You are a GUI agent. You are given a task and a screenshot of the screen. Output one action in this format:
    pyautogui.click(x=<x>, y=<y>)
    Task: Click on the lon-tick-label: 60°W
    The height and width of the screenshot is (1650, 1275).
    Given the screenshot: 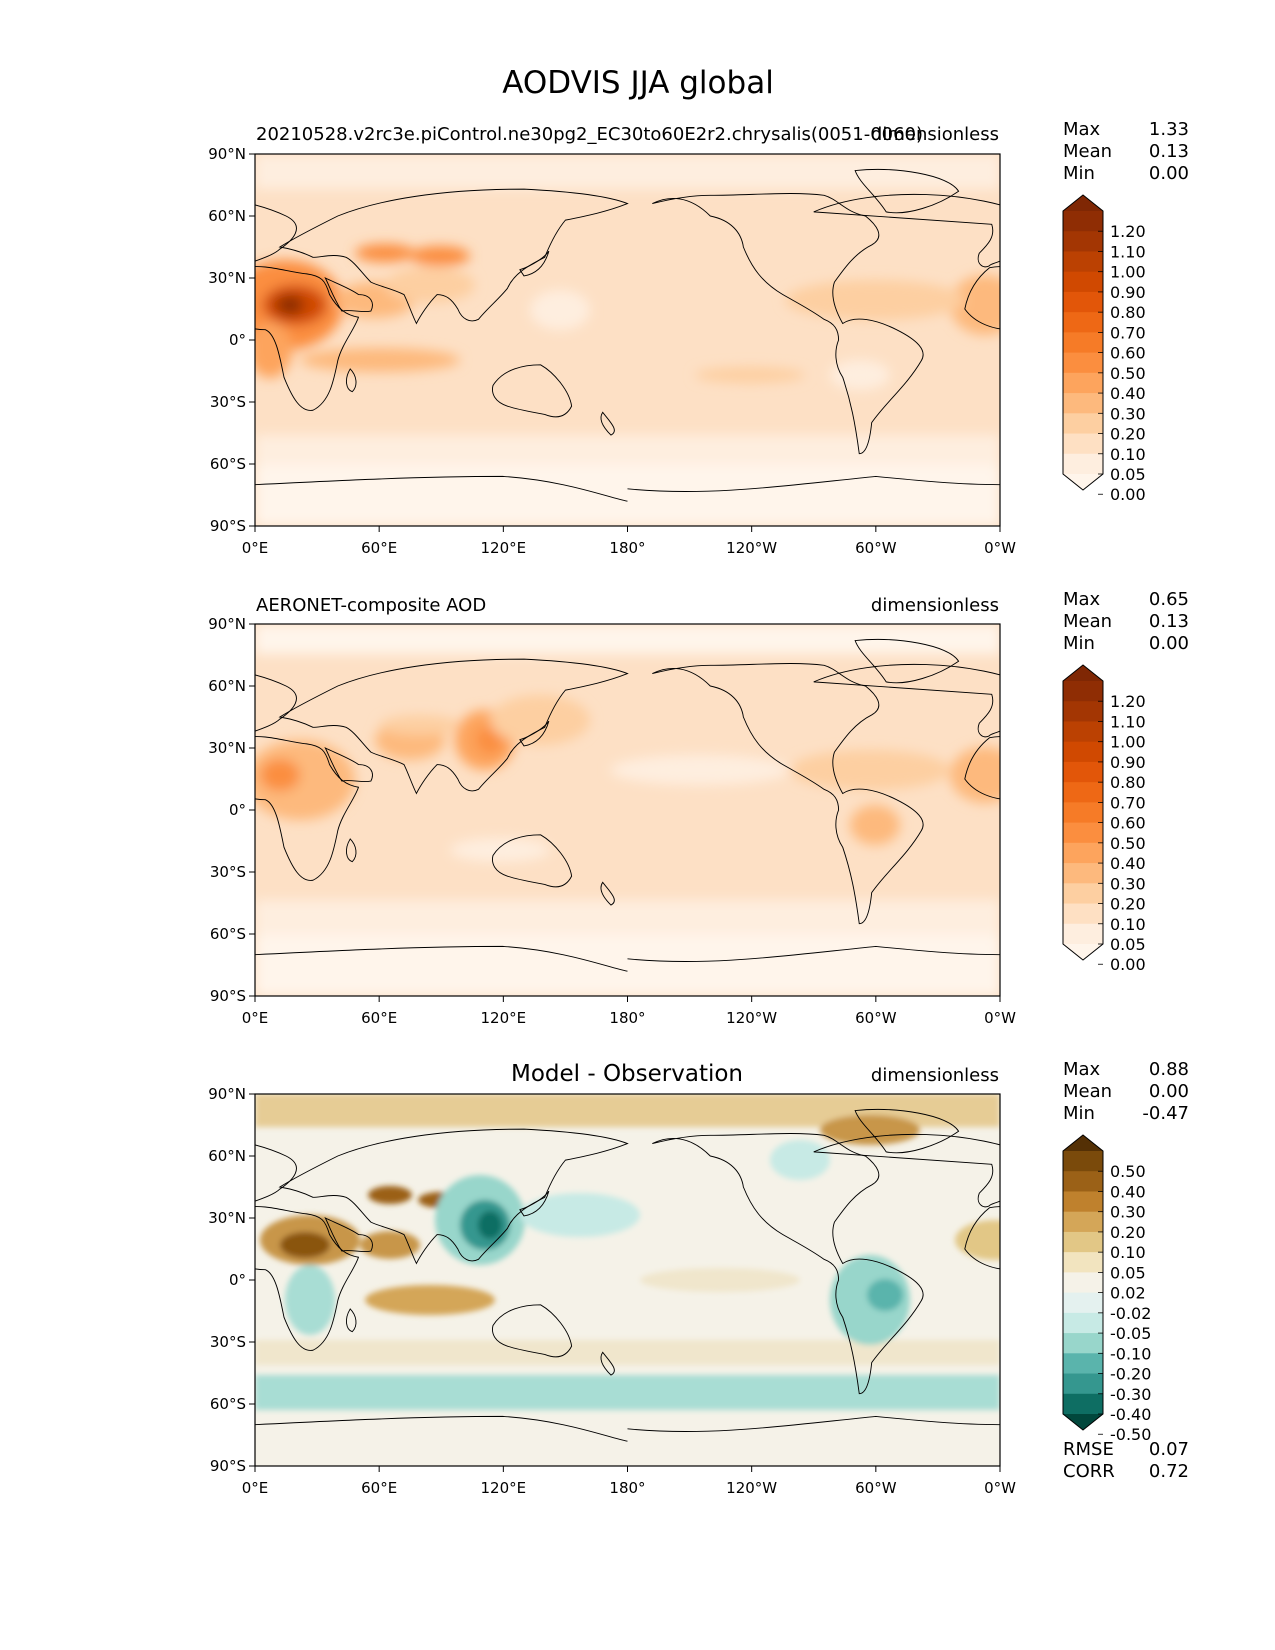 What is the action you would take?
    pyautogui.click(x=876, y=1018)
    